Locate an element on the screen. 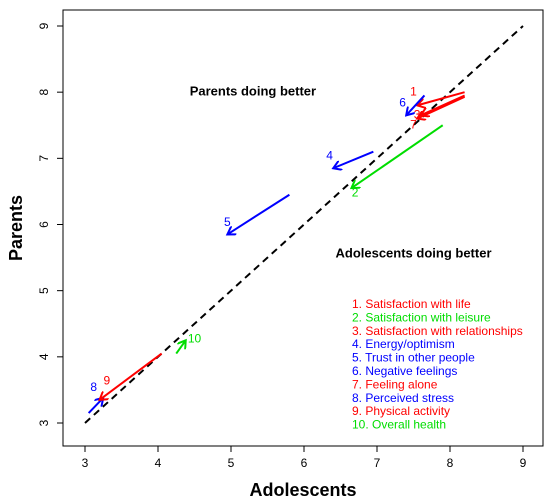 The width and height of the screenshot is (550, 502). arrow-label-2: 2 is located at coordinates (355, 193).